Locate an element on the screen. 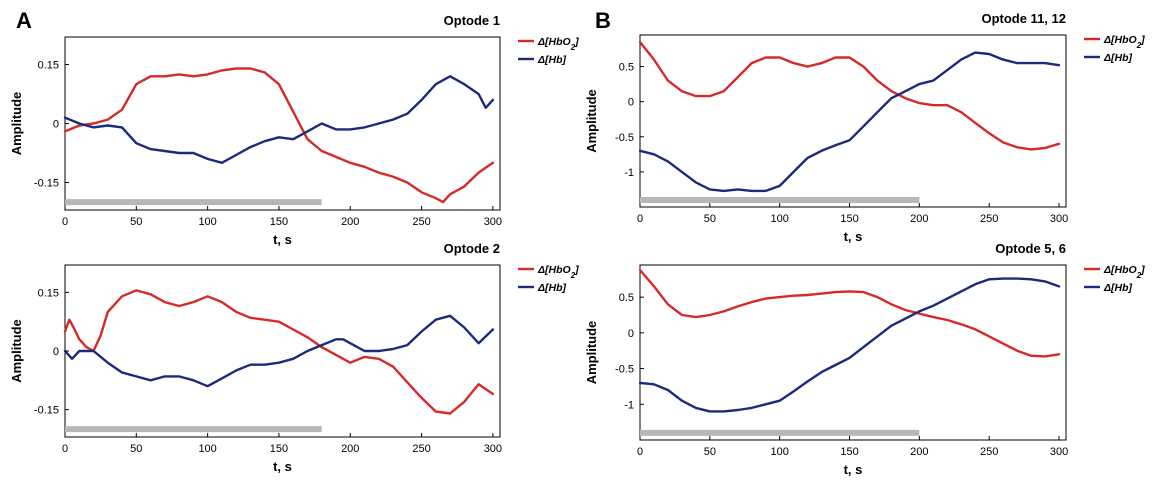  panel-letter-a: A is located at coordinates (24, 20).